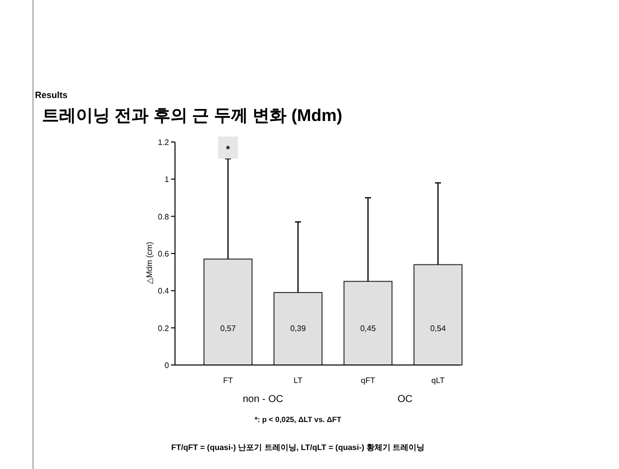 The height and width of the screenshot is (469, 619). Describe the element at coordinates (298, 447) in the screenshot. I see `text: FT/qFT = (quasi-) 난포기 트레이닝, LT/qLT = (quasi-) 황체기 트레이닝` at that location.